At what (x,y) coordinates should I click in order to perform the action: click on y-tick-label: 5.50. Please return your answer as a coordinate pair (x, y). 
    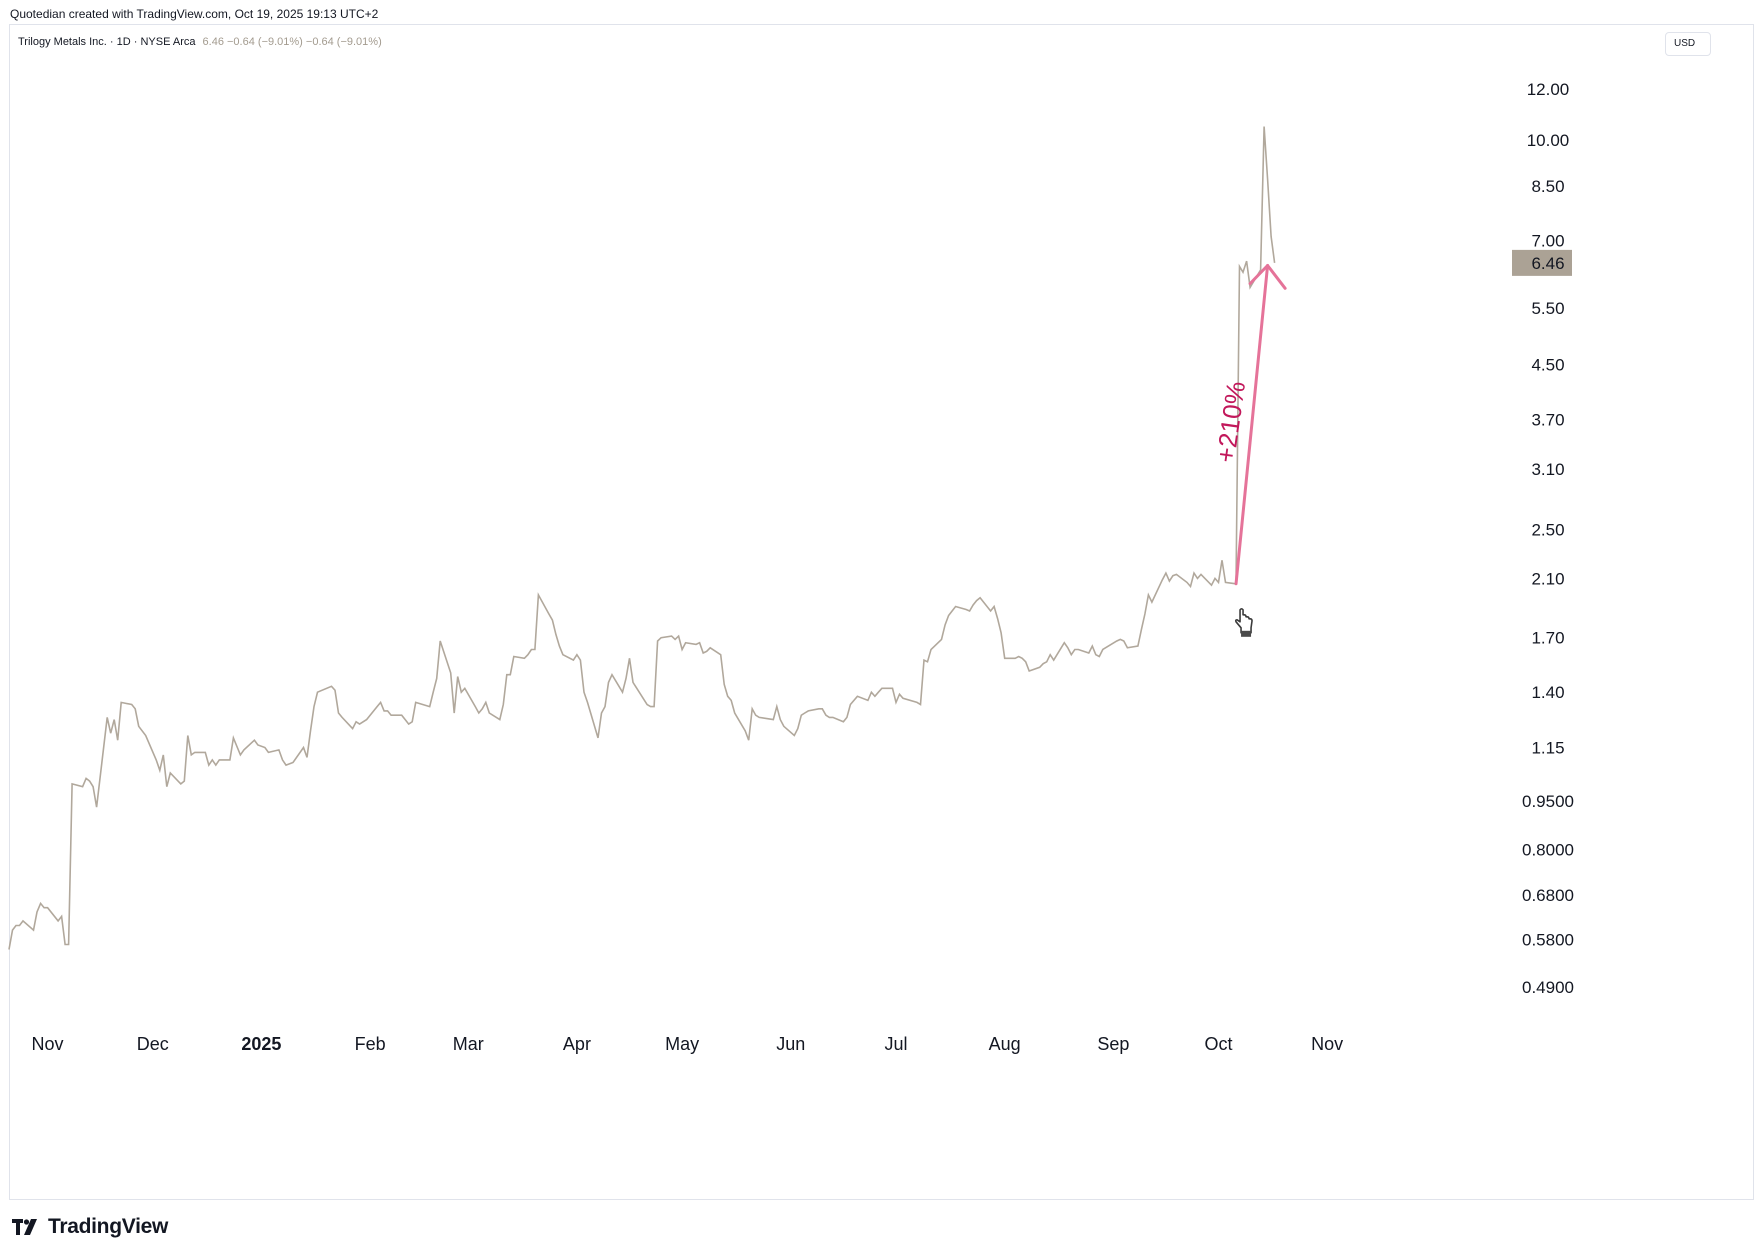
    Looking at the image, I should click on (1547, 308).